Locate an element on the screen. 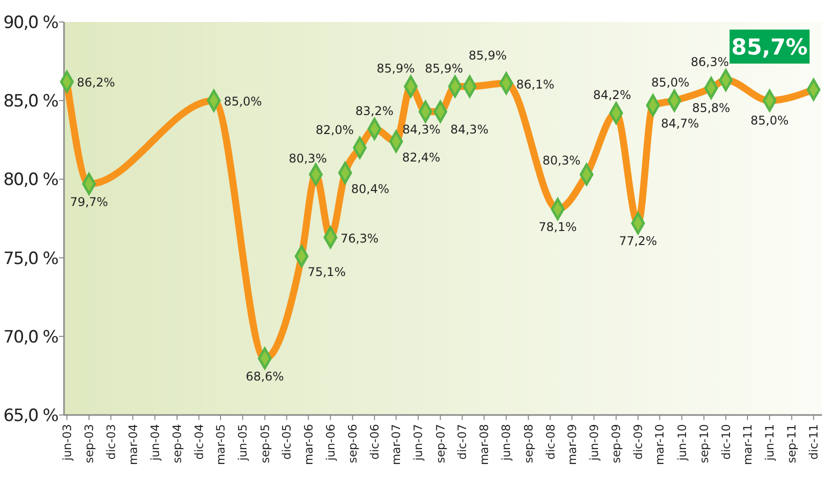  data-label: 82,0% is located at coordinates (335, 129).